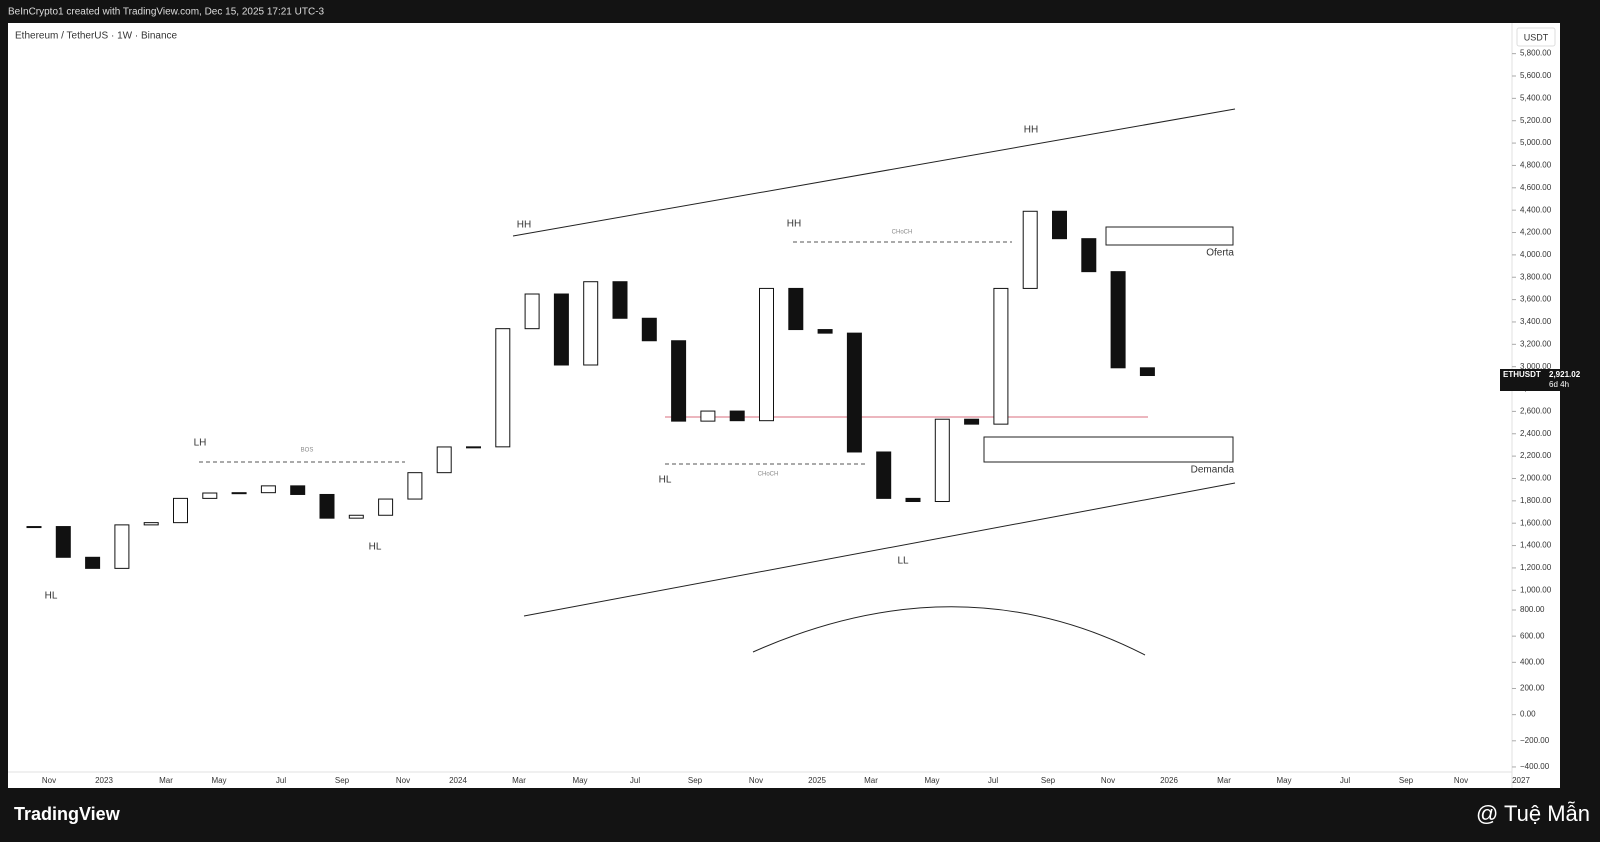 This screenshot has width=1600, height=842. Describe the element at coordinates (1536, 232) in the screenshot. I see `y-tick-label: 4,200.00` at that location.